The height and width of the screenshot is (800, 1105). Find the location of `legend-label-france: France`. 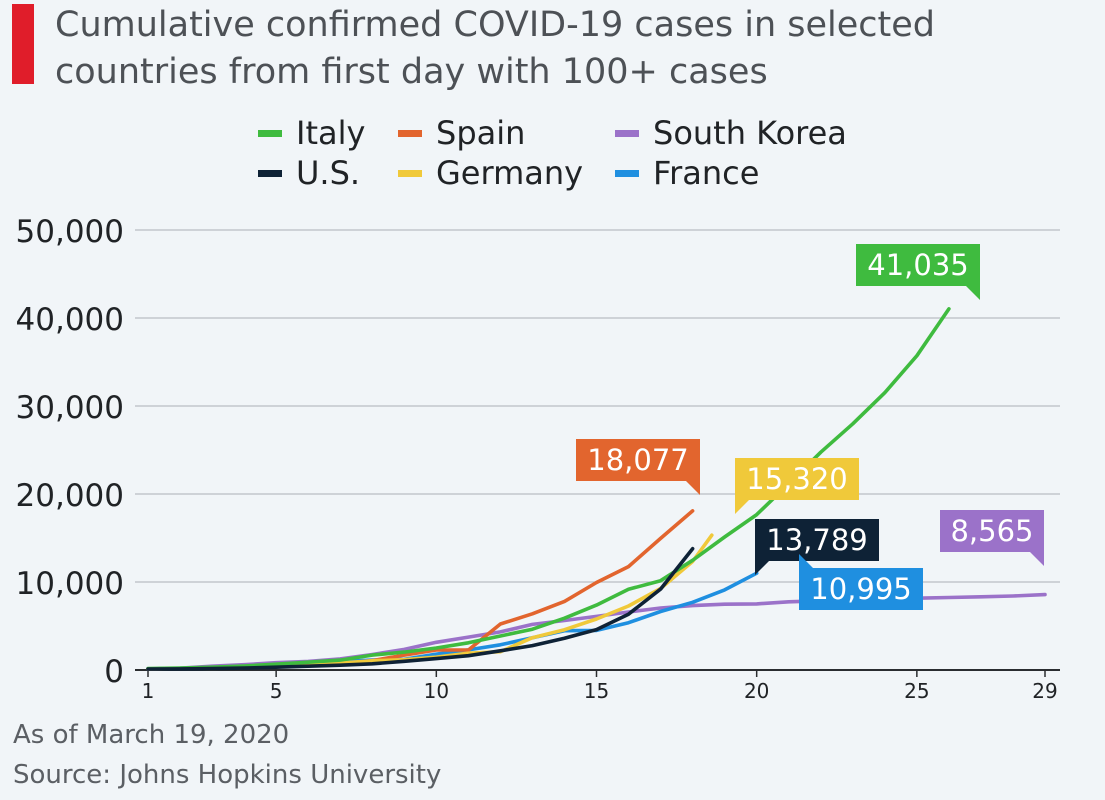

legend-label-france: France is located at coordinates (706, 173).